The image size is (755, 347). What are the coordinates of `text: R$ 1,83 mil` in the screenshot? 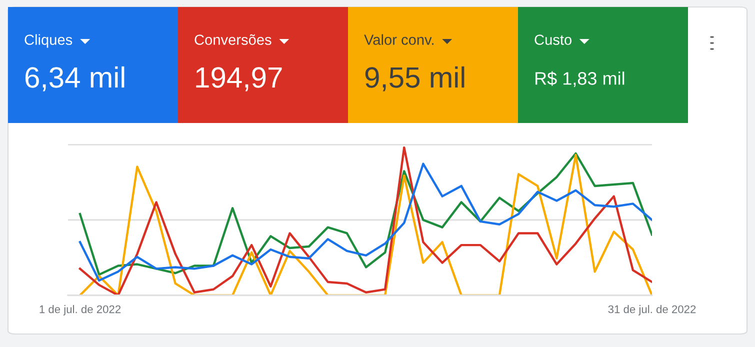 It's located at (579, 79).